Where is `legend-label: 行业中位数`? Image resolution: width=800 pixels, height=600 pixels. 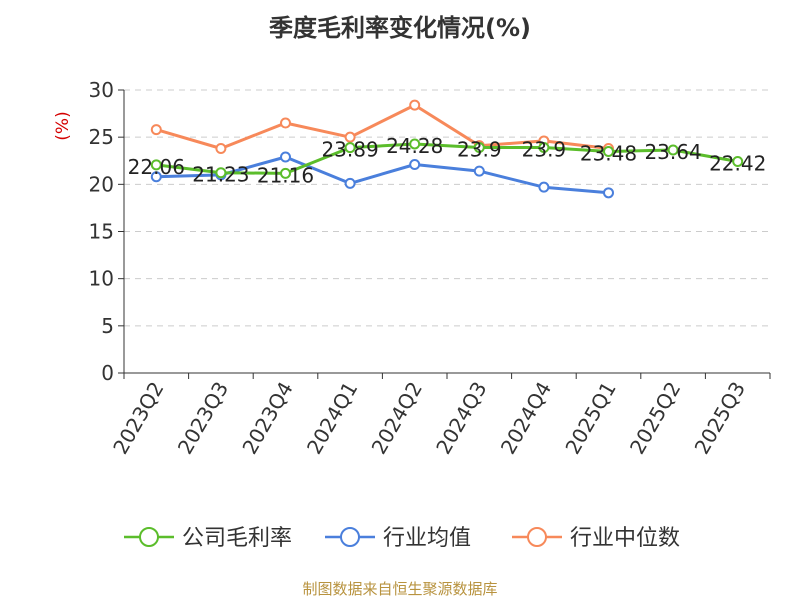
legend-label: 行业中位数 is located at coordinates (625, 538).